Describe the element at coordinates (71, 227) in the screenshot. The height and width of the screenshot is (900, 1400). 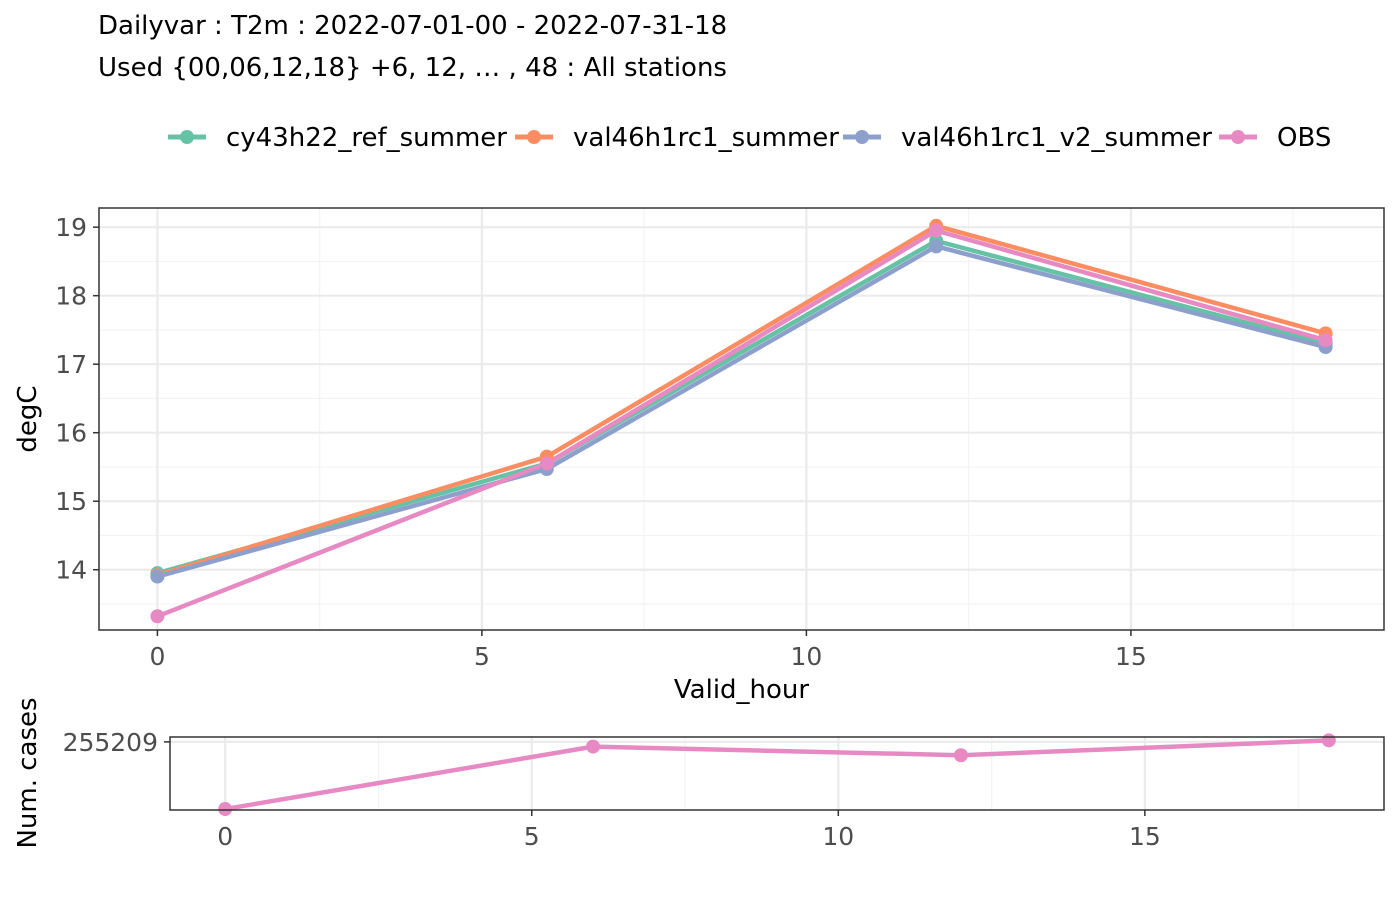
I see `y-tick-label: 19` at that location.